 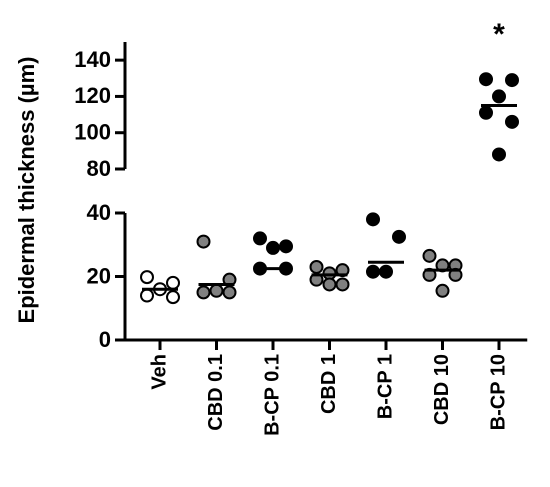 What do you see at coordinates (442, 389) in the screenshot?
I see `x-tick-label: CBD 10` at bounding box center [442, 389].